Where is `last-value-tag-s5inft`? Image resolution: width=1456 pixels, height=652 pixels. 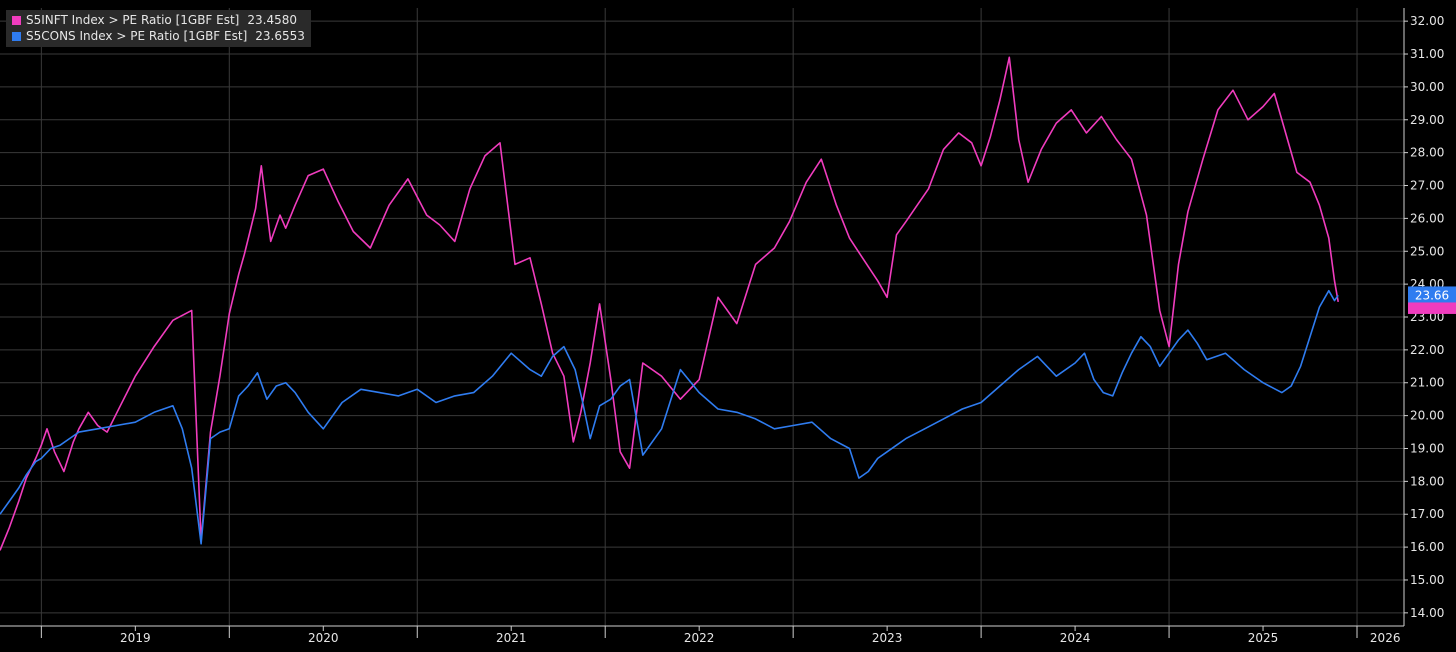
last-value-tag-s5inft is located at coordinates (1432, 306).